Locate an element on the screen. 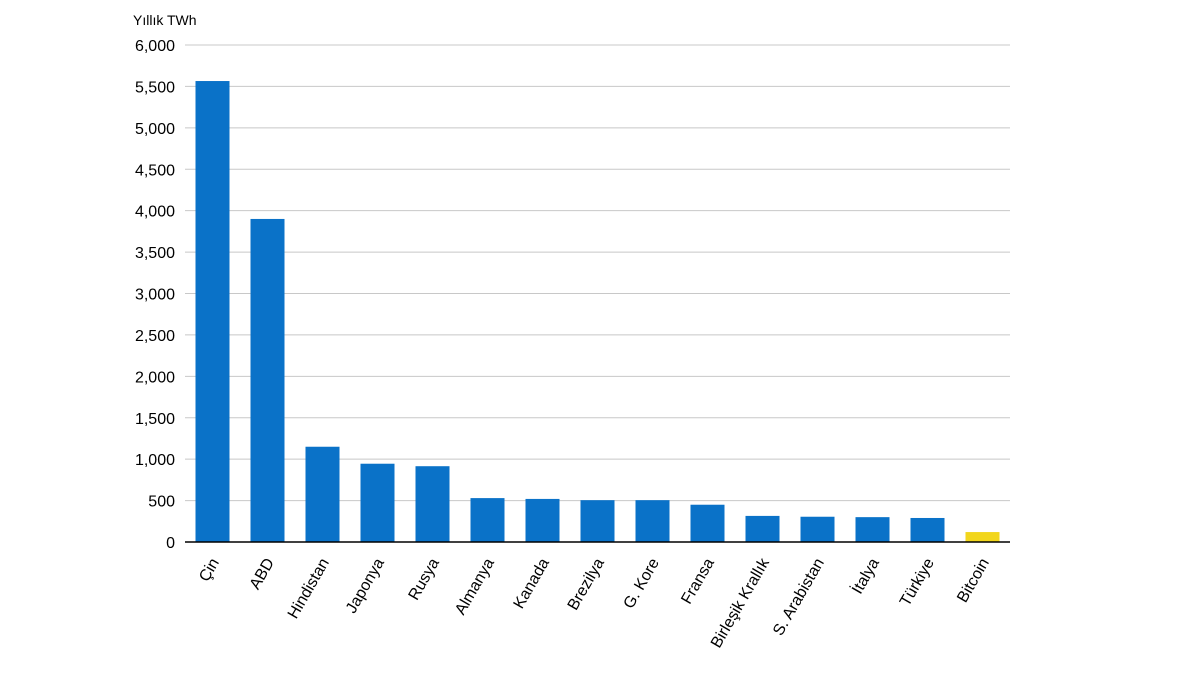 Image resolution: width=1200 pixels, height=675 pixels. x-tick-label: Rusya is located at coordinates (424, 579).